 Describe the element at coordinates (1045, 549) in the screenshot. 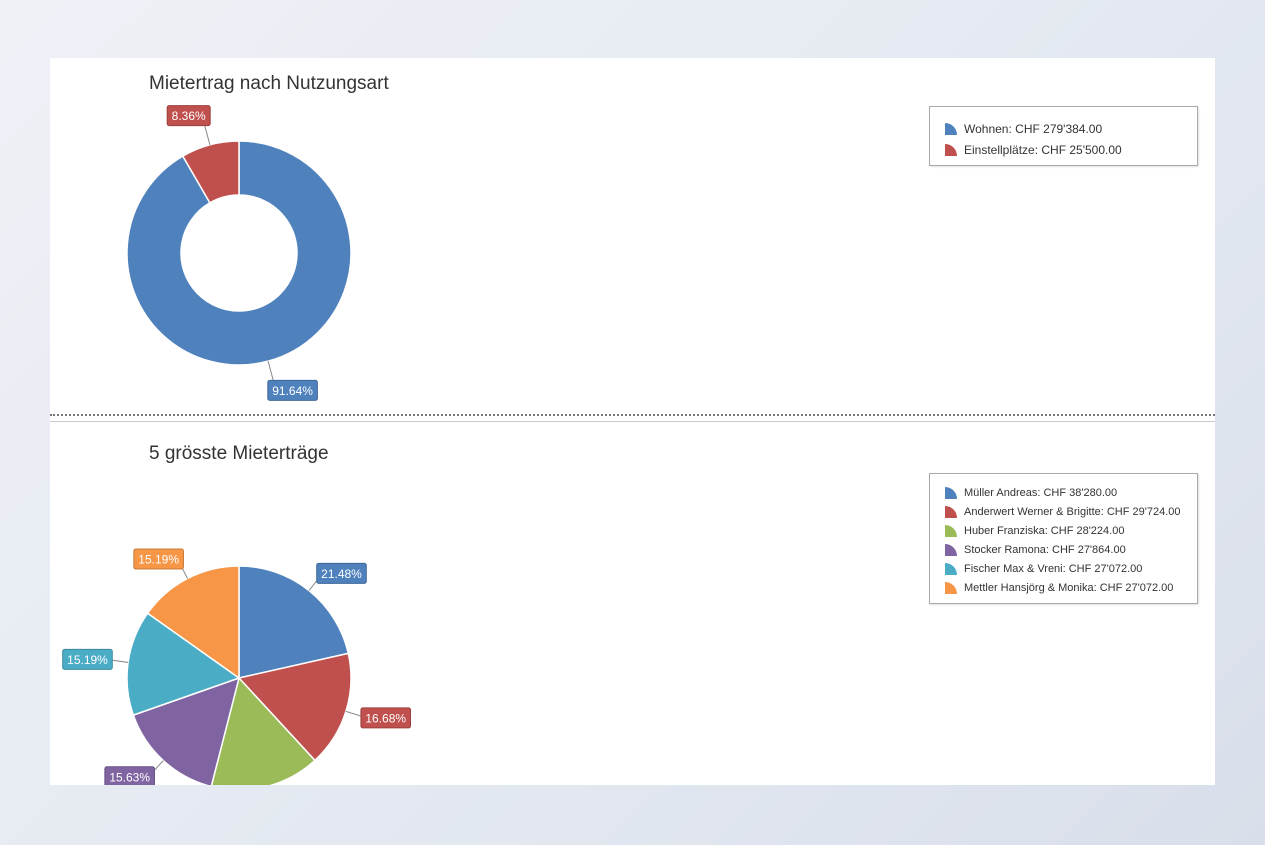

I see `legend-label: Stocker Ramona: CHF 27'864.00` at that location.